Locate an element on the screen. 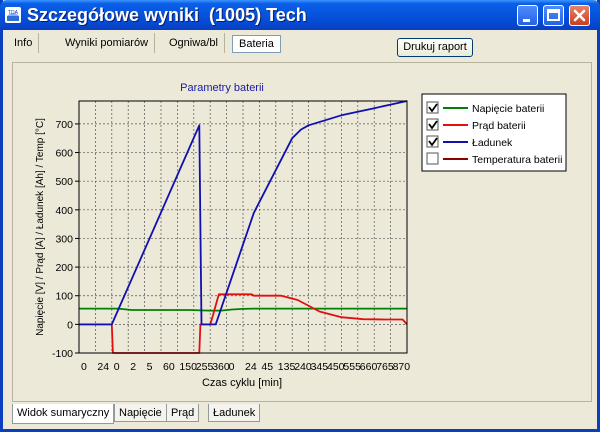 The width and height of the screenshot is (600, 432). window-title: Szczegółowe wyniki (1005) Tech is located at coordinates (167, 15).